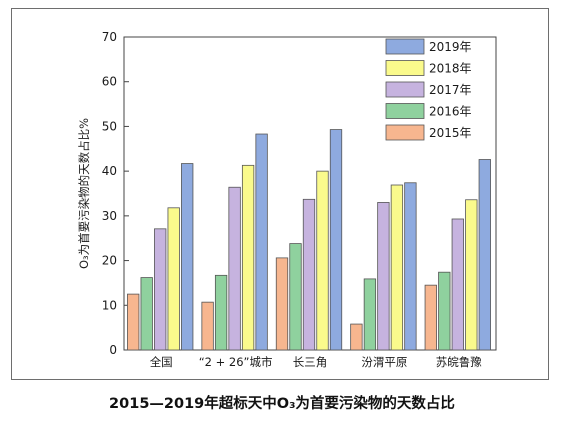 Image resolution: width=564 pixels, height=427 pixels. I want to click on legend-label: 2016年, so click(450, 112).